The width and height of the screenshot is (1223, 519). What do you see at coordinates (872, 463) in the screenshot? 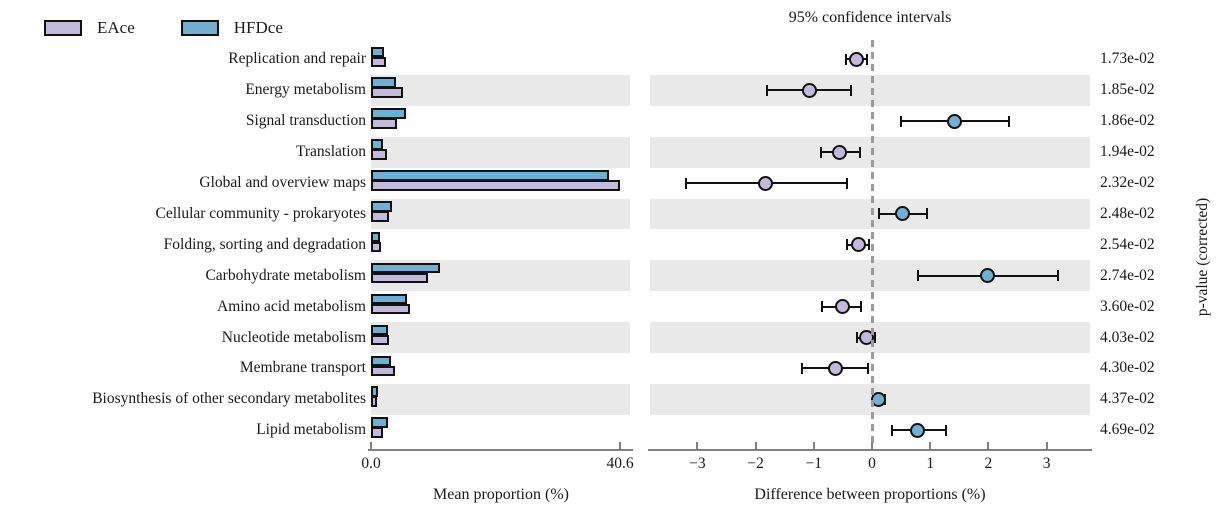
I see `right-axis-tick-label: 0` at bounding box center [872, 463].